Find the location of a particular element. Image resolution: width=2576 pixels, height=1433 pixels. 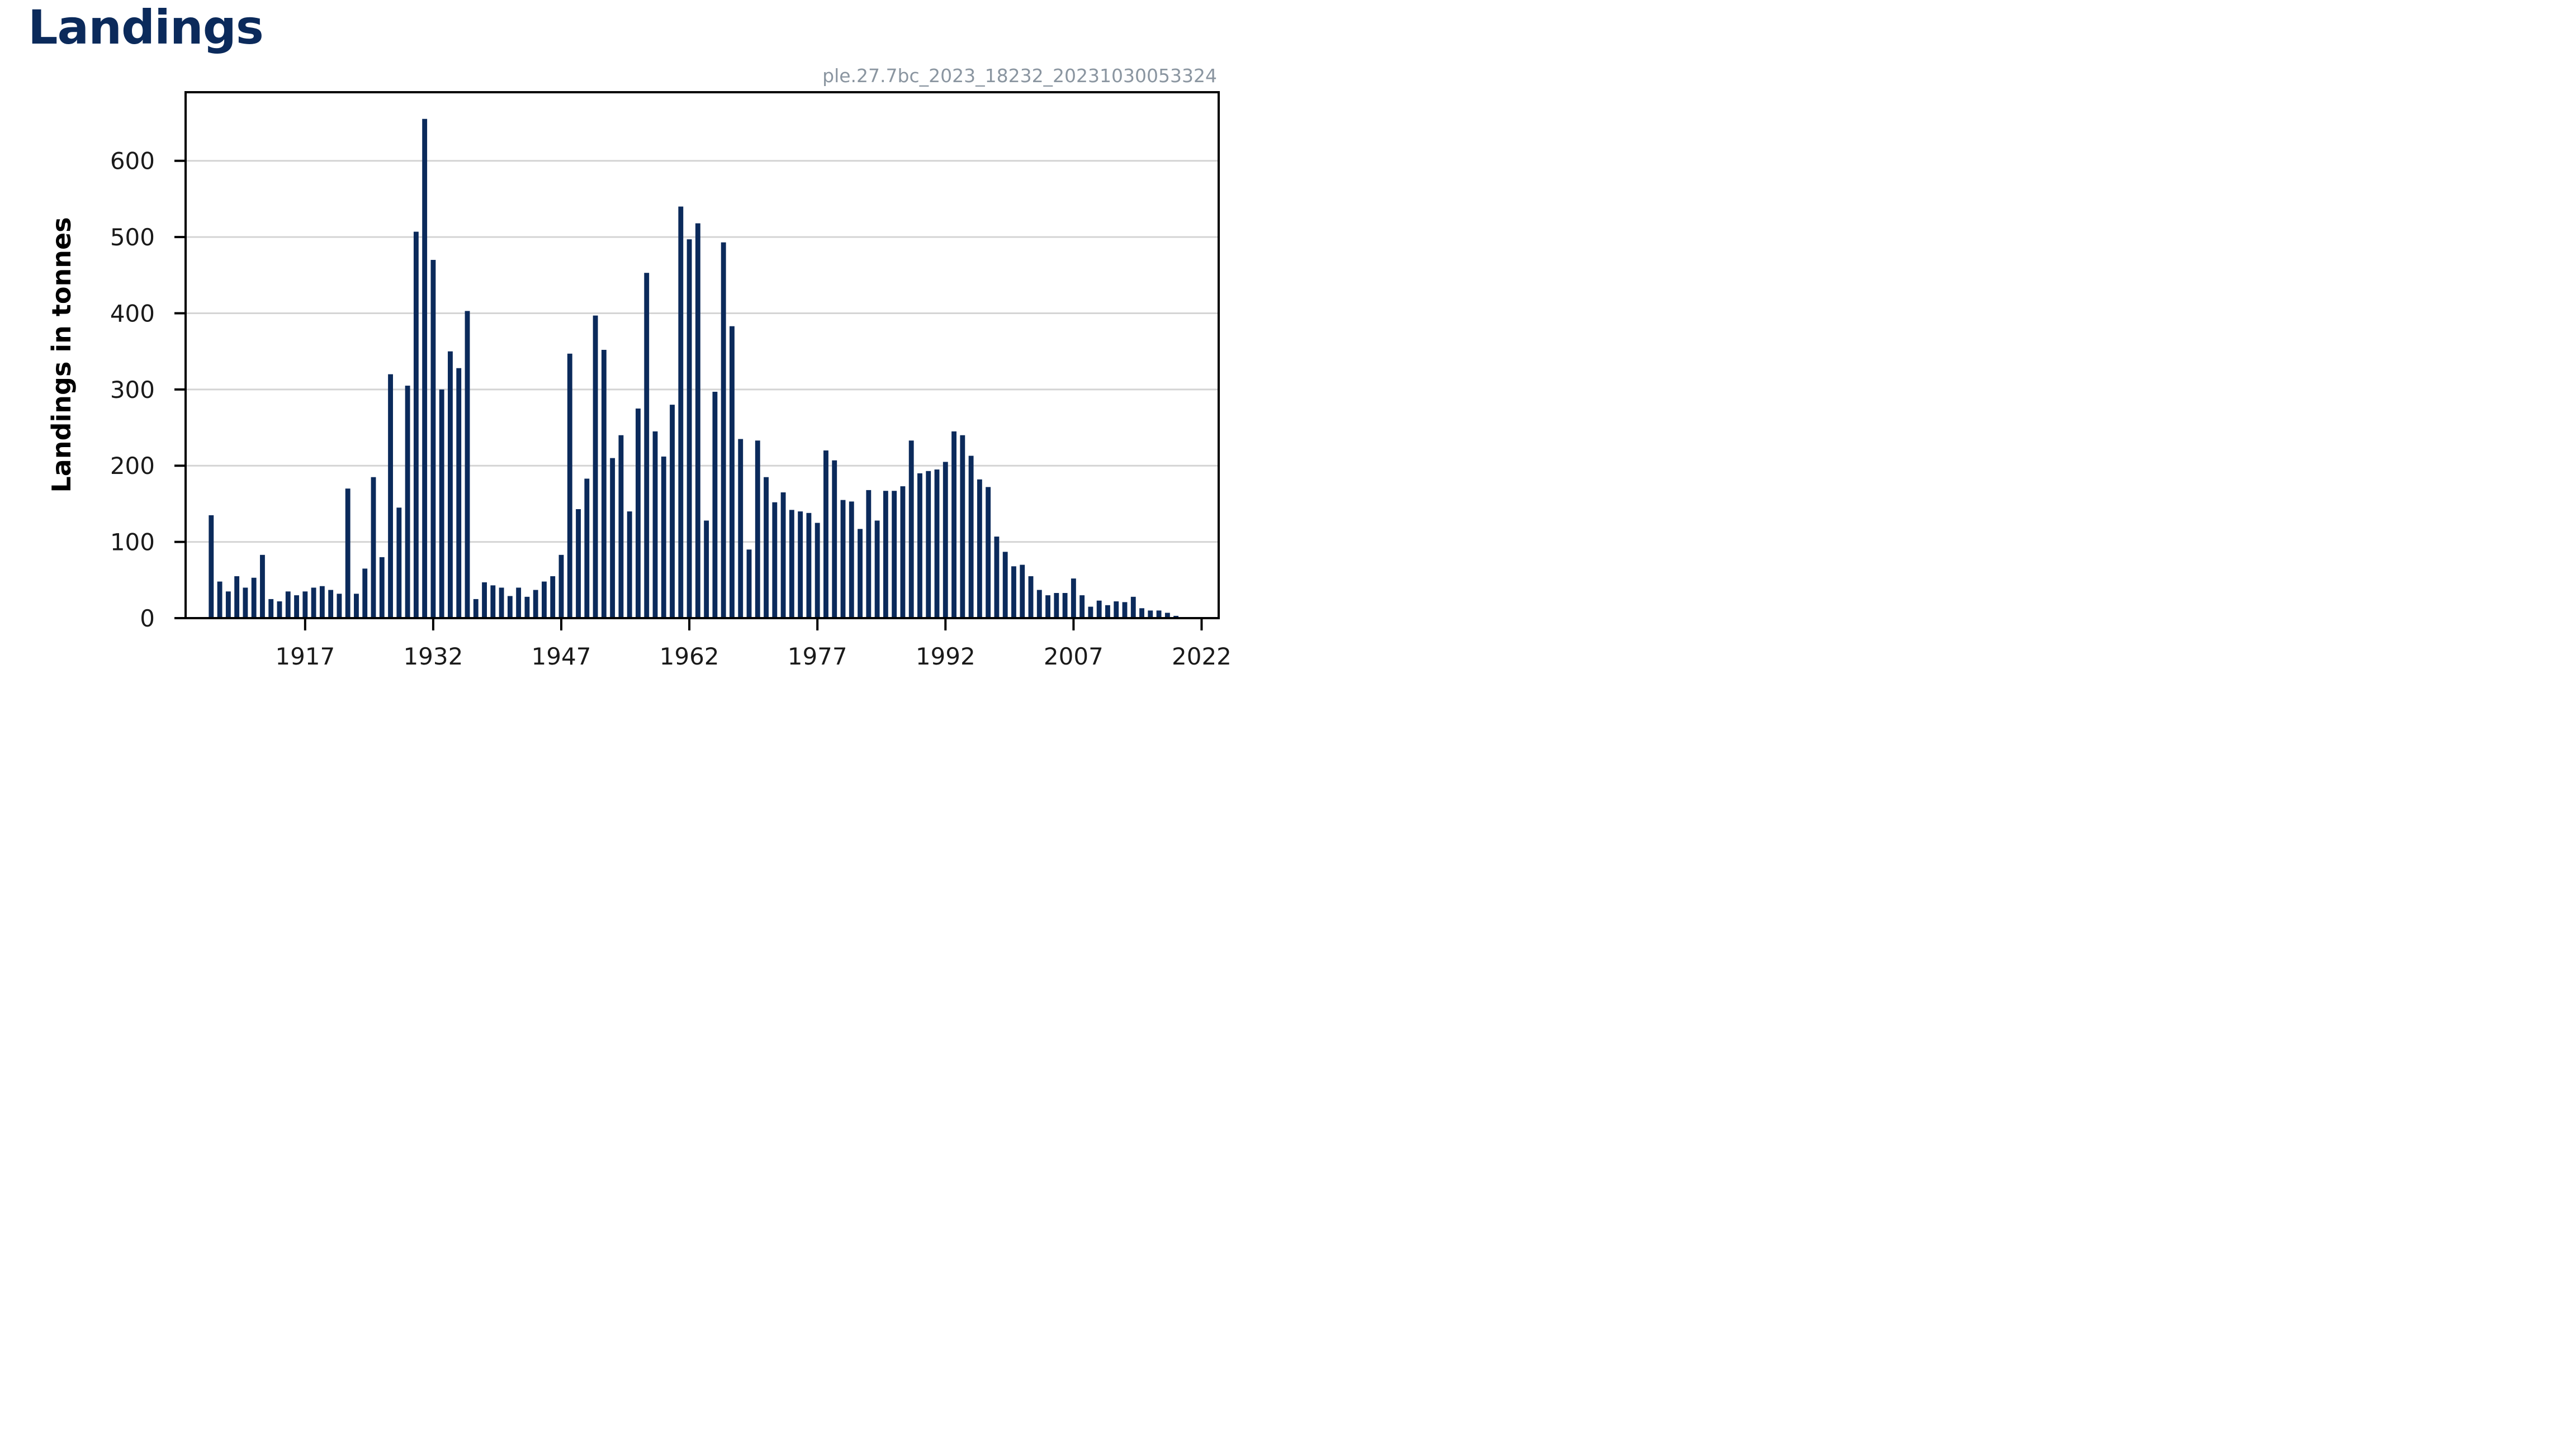

plot-frame is located at coordinates (702, 355).